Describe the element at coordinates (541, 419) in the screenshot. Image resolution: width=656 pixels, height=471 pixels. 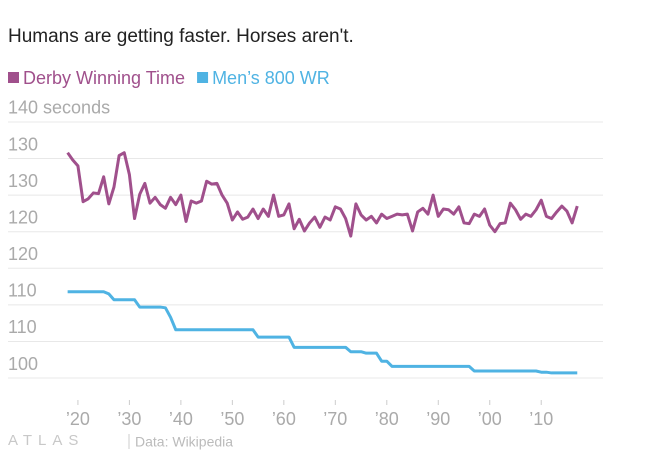
I see `x-tick-label: ’10` at that location.